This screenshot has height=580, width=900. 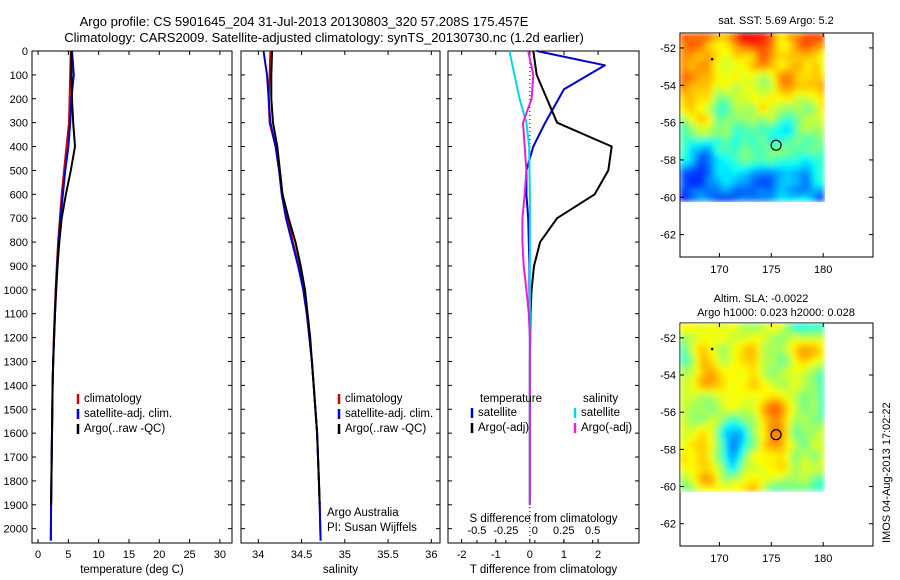 I want to click on sla_map-ytick-label: -58, so click(x=668, y=450).